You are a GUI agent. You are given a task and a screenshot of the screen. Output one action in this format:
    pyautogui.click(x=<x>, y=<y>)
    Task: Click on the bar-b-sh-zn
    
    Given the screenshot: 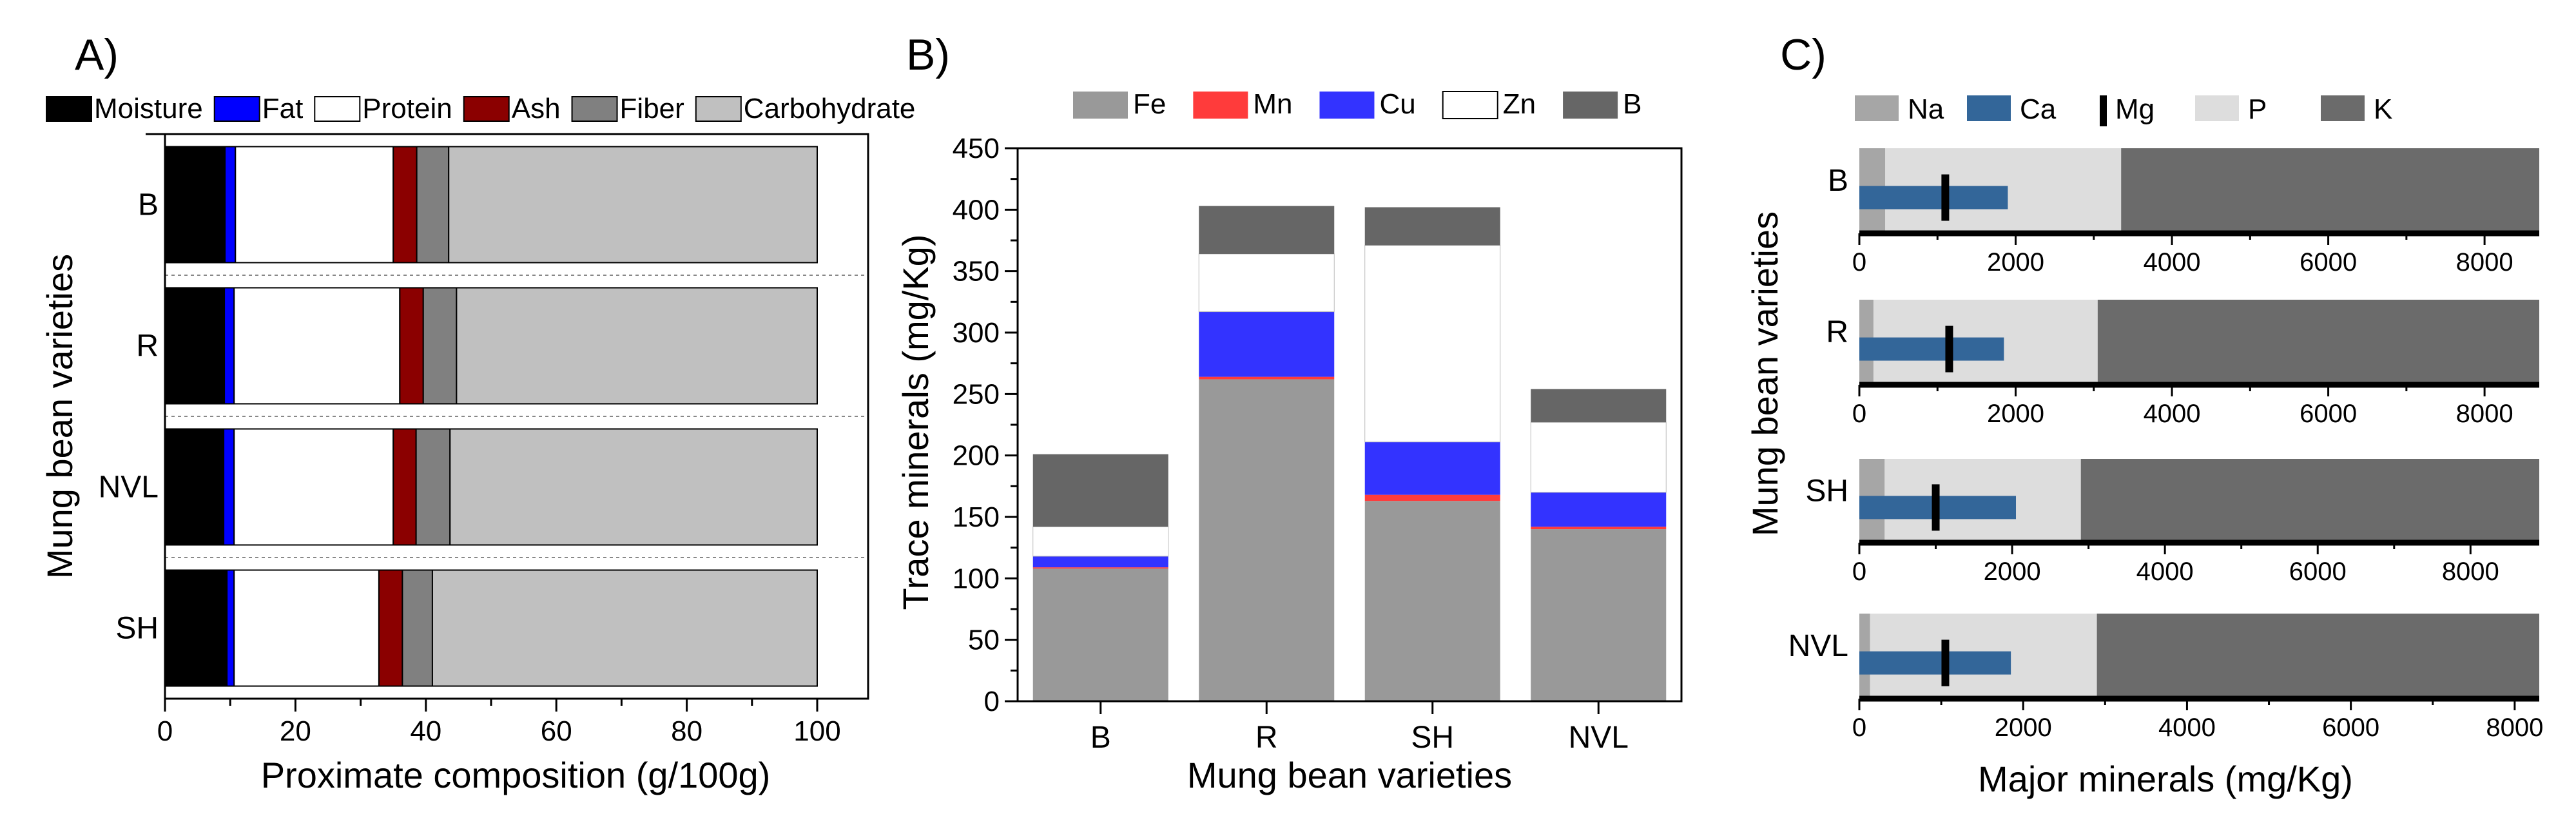 What is the action you would take?
    pyautogui.click(x=1432, y=344)
    